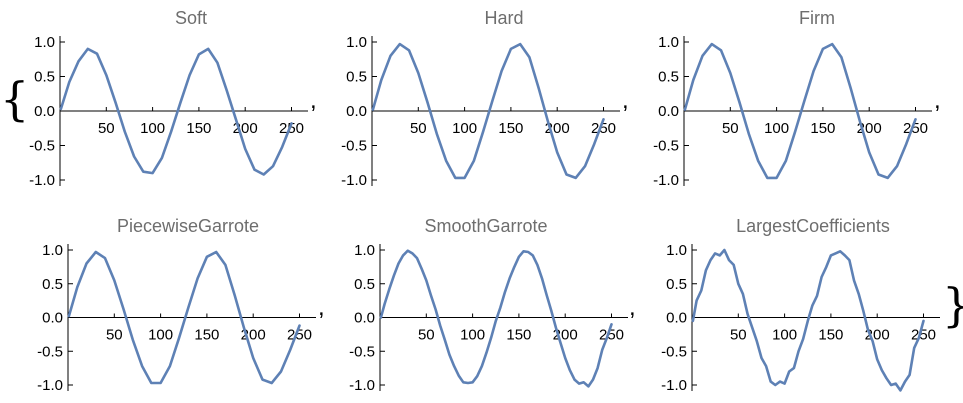 Image resolution: width=963 pixels, height=403 pixels. What do you see at coordinates (485, 226) in the screenshot?
I see `panel-title: SmoothGarrote` at bounding box center [485, 226].